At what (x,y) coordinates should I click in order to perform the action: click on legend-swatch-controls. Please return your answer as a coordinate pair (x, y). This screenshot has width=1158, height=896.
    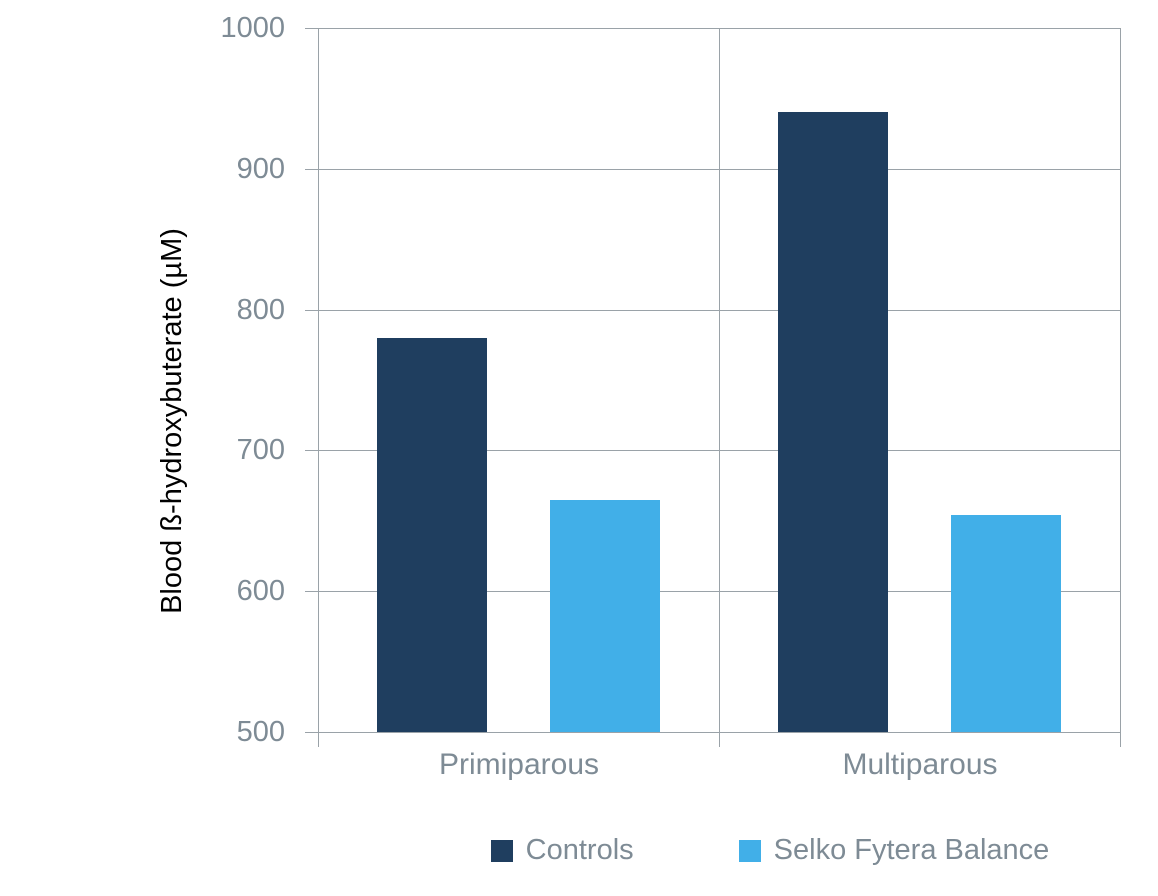
    Looking at the image, I should click on (501, 850).